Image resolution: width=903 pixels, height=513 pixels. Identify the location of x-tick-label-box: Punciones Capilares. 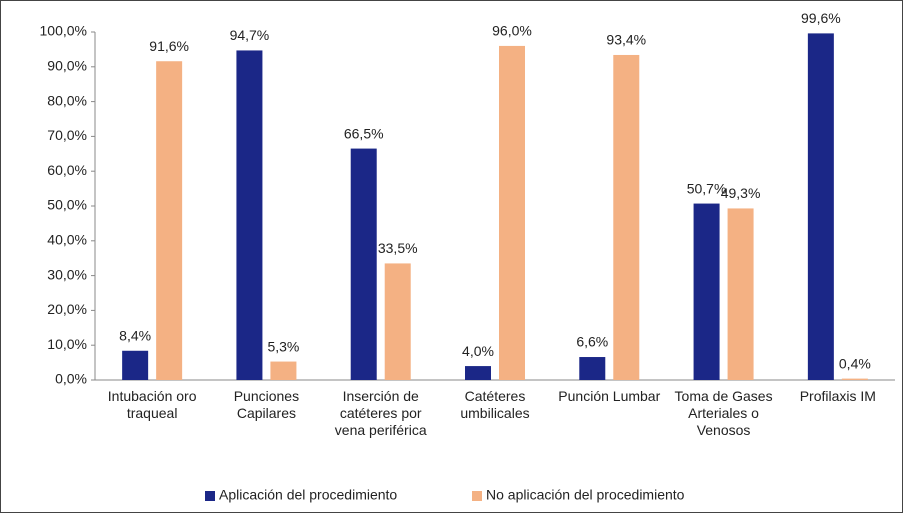
(266, 404).